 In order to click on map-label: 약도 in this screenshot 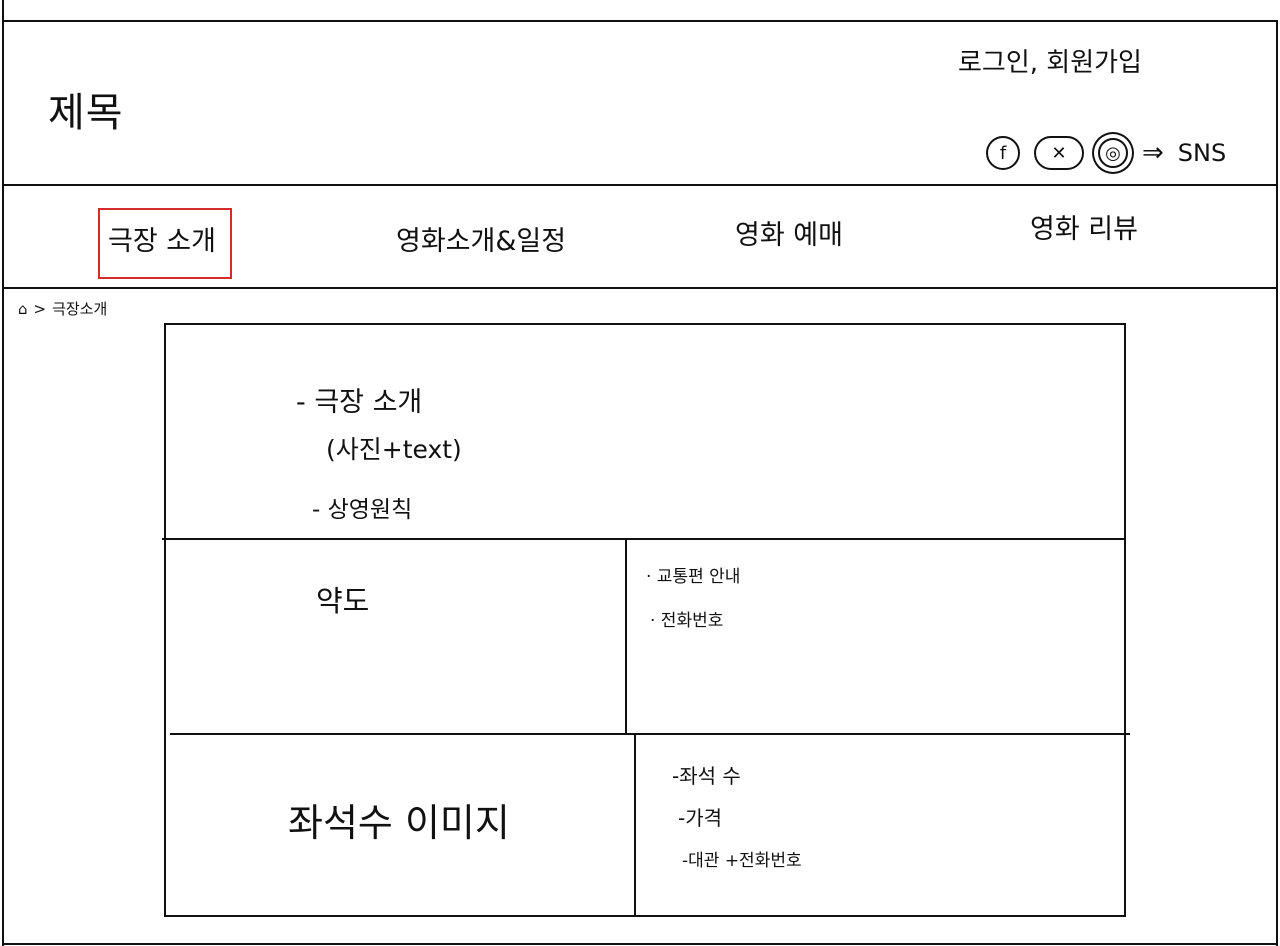, I will do `click(343, 601)`.